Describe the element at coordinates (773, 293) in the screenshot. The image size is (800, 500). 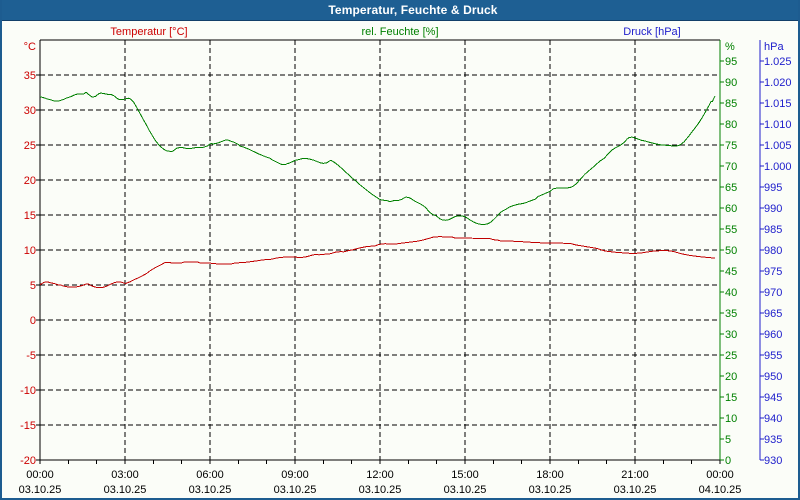
I see `svg-text: 970` at that location.